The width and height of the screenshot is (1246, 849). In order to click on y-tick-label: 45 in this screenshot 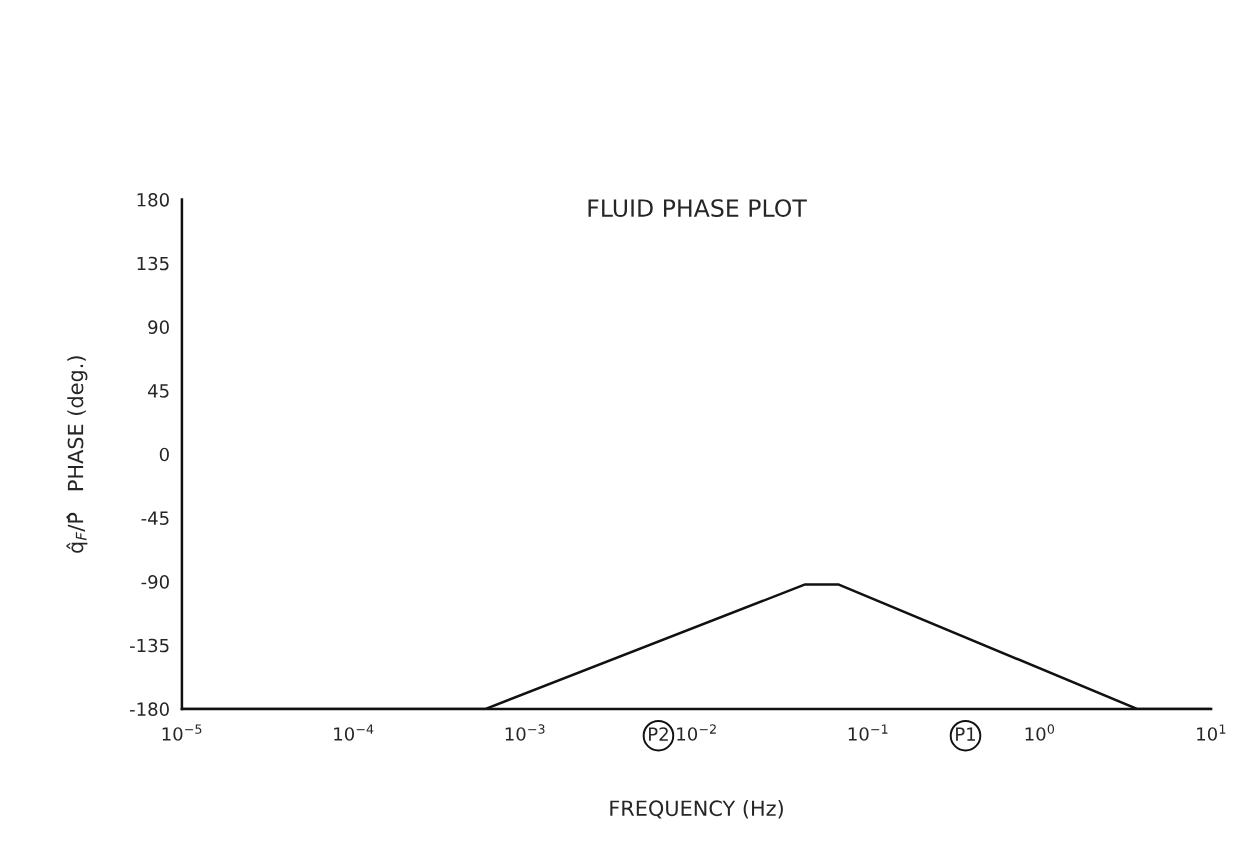, I will do `click(158, 391)`.